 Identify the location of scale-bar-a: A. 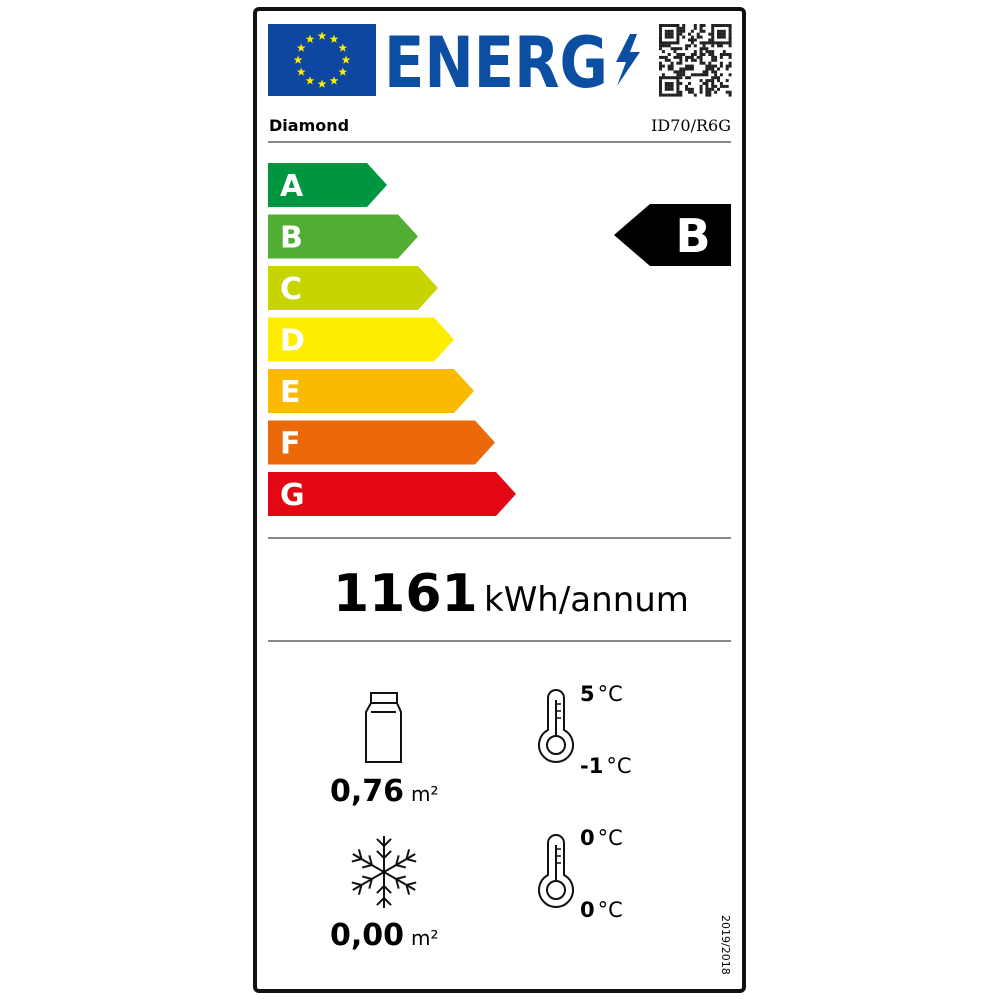
(327, 185).